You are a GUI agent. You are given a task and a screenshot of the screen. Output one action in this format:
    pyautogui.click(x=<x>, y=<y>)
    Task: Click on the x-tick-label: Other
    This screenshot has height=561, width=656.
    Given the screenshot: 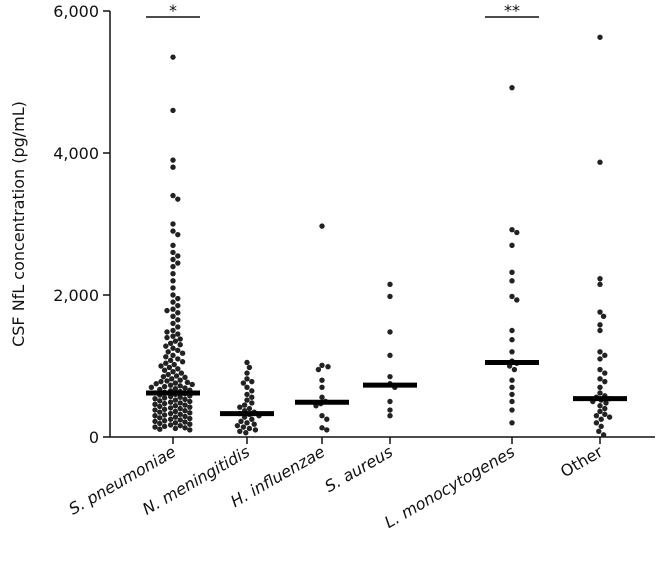 What is the action you would take?
    pyautogui.click(x=581, y=461)
    